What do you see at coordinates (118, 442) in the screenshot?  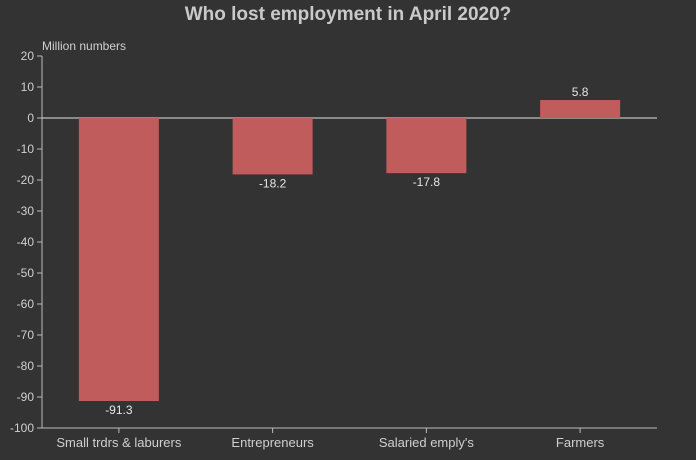 I see `x-tick-label: Small trdrs & laburers` at bounding box center [118, 442].